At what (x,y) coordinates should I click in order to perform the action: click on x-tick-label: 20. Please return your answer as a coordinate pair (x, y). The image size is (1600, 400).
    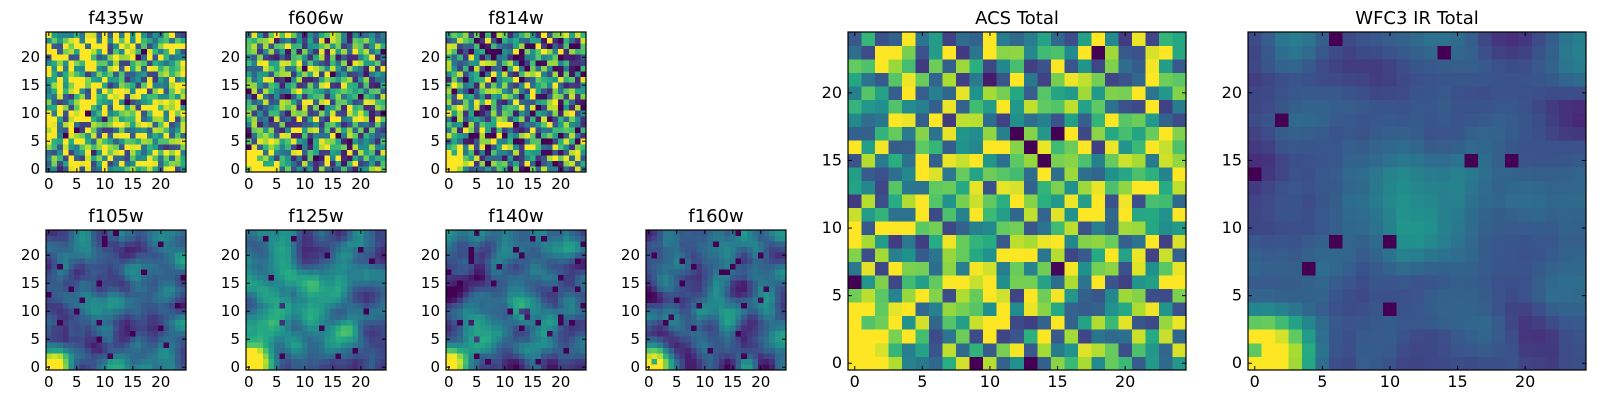
    Looking at the image, I should click on (560, 382).